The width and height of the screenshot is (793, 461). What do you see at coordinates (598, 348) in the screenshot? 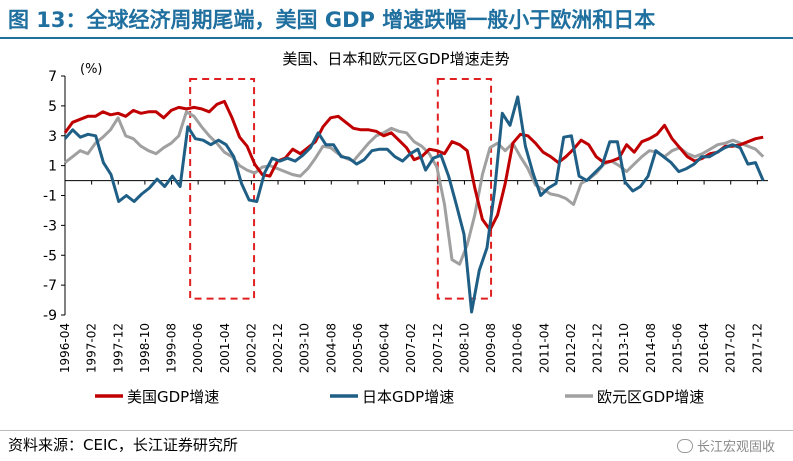
I see `x-tick-label: 2012-12` at bounding box center [598, 348].